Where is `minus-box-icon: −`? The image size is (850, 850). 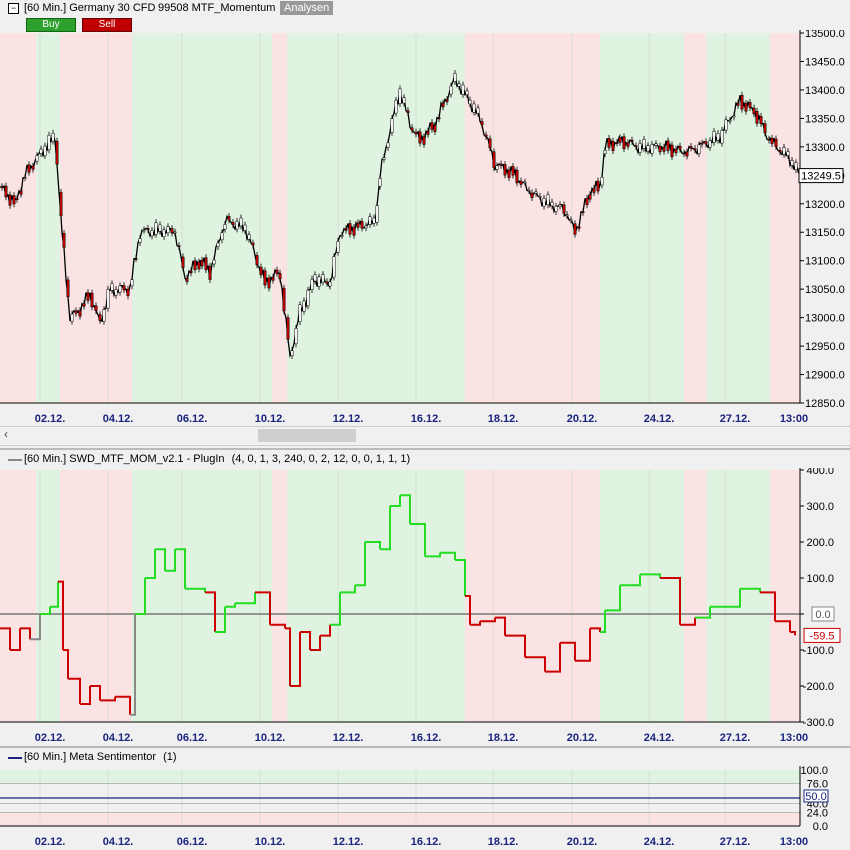
minus-box-icon: − is located at coordinates (13, 8).